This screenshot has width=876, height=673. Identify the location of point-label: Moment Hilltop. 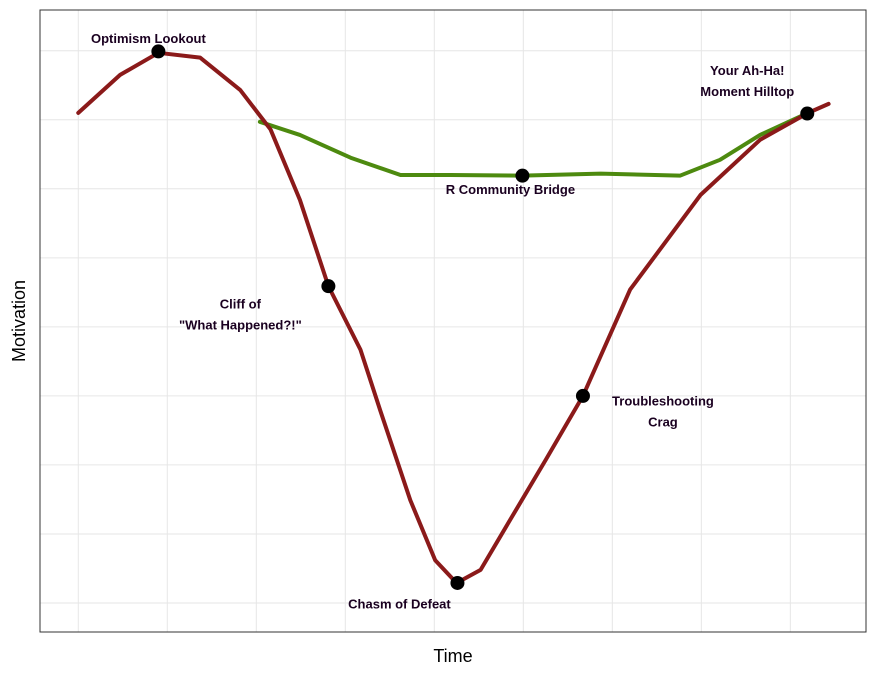
(747, 91).